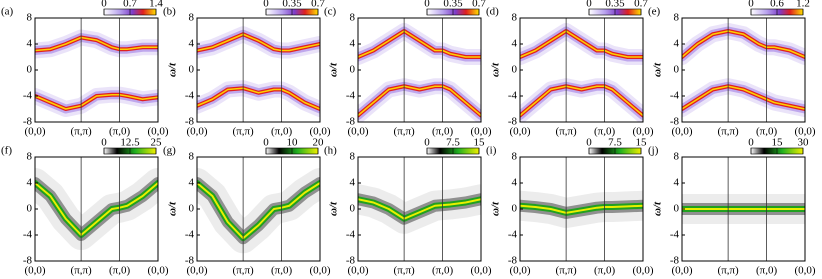  What do you see at coordinates (169, 151) in the screenshot?
I see `panel-label: (g)` at bounding box center [169, 151].